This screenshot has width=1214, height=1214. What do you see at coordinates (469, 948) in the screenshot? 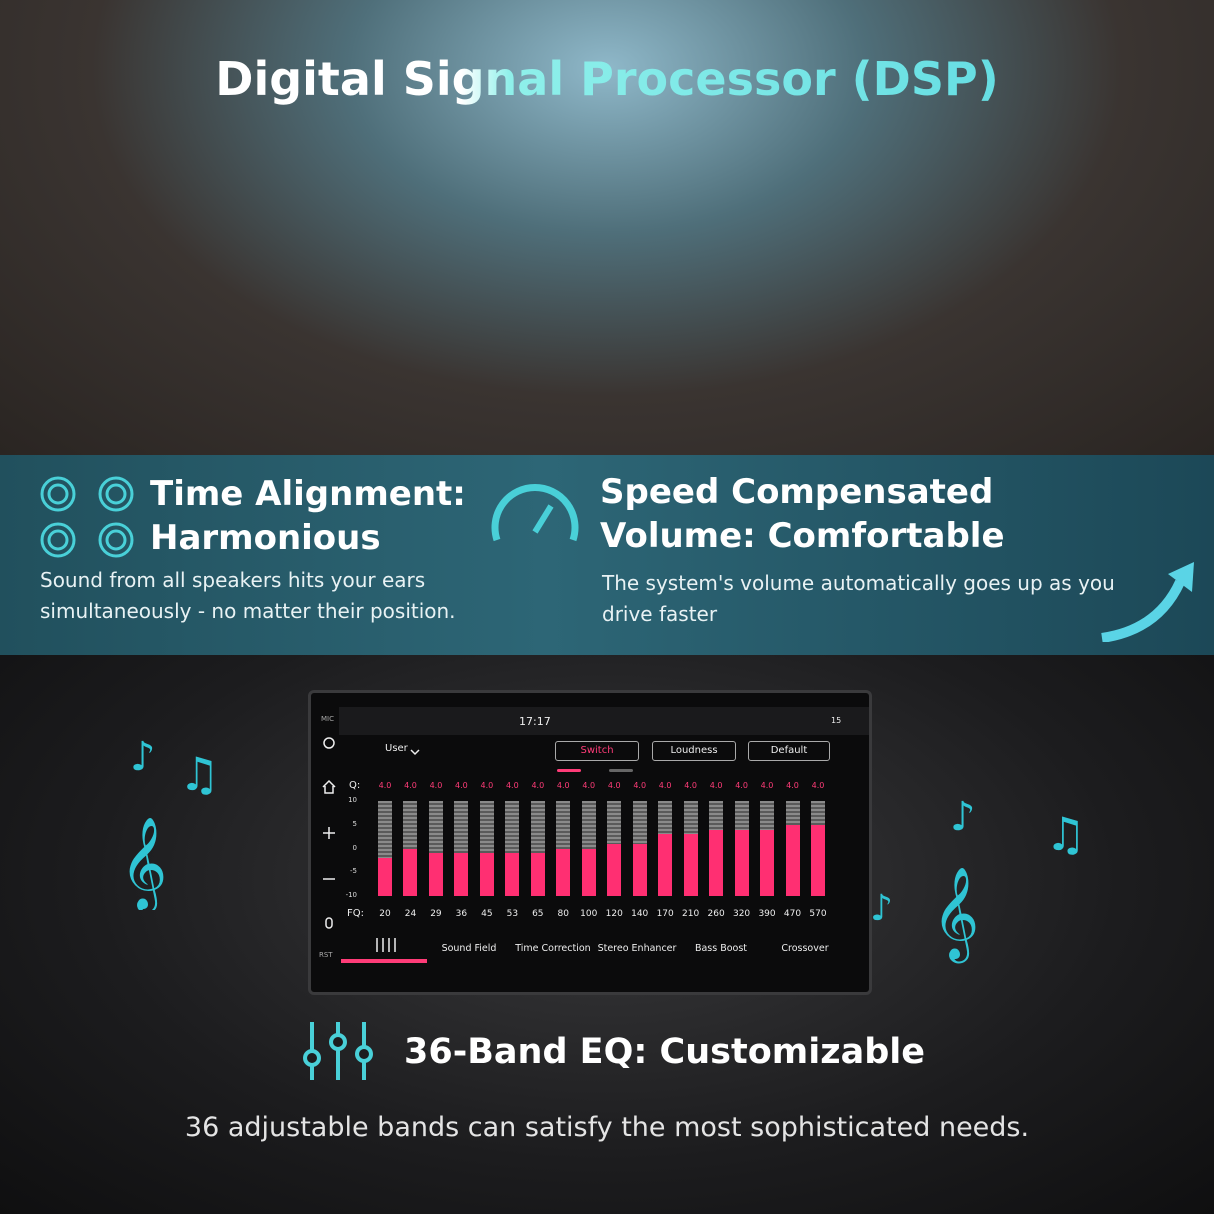
I see `tab: Sound Field` at bounding box center [469, 948].